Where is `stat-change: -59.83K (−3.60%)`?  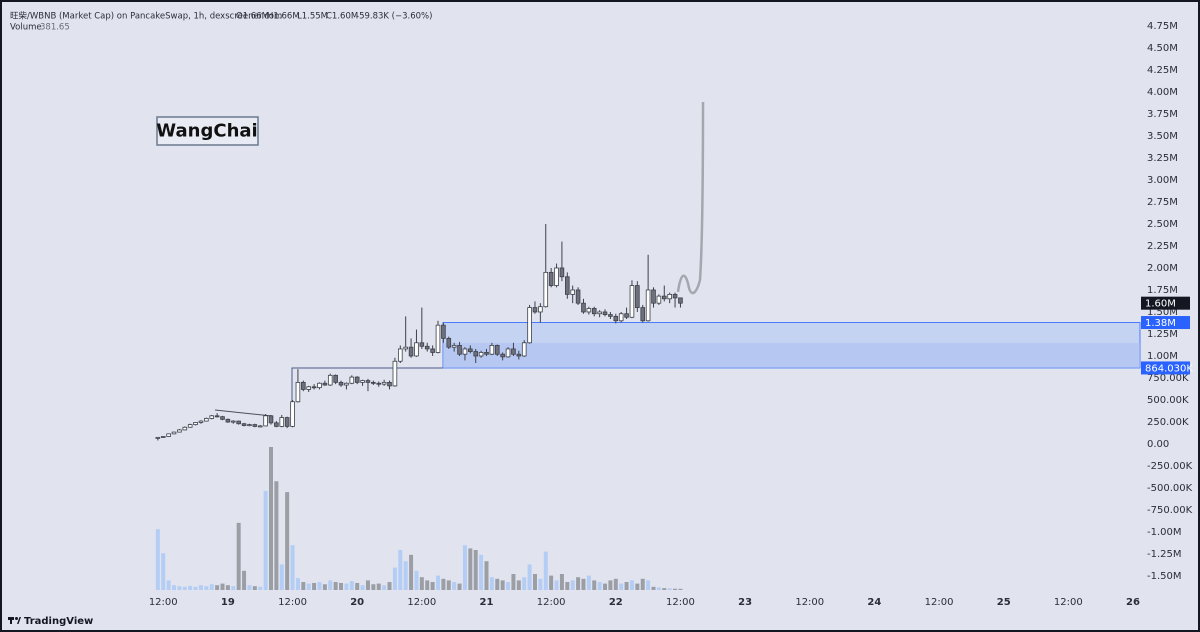
stat-change: -59.83K (−3.60%) is located at coordinates (394, 17).